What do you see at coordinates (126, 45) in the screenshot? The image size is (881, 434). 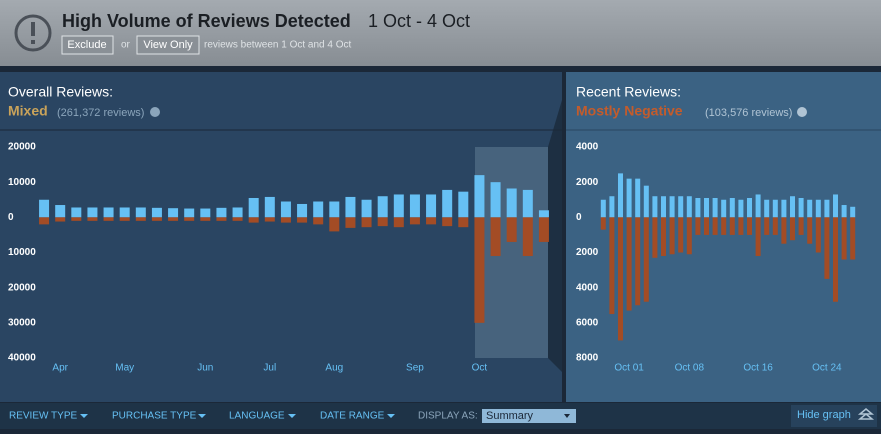 I see `or-label: or` at bounding box center [126, 45].